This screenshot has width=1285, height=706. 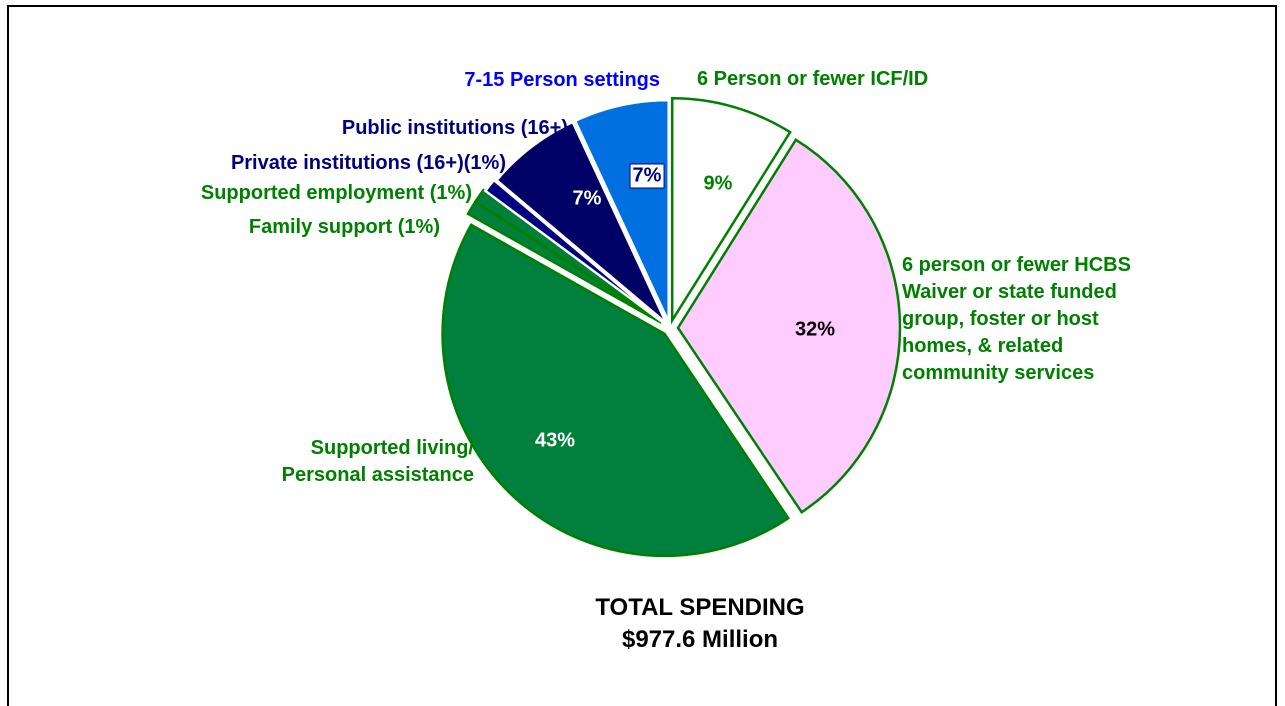 What do you see at coordinates (368, 163) in the screenshot?
I see `category-label: Private institutions (16+)(1%)` at bounding box center [368, 163].